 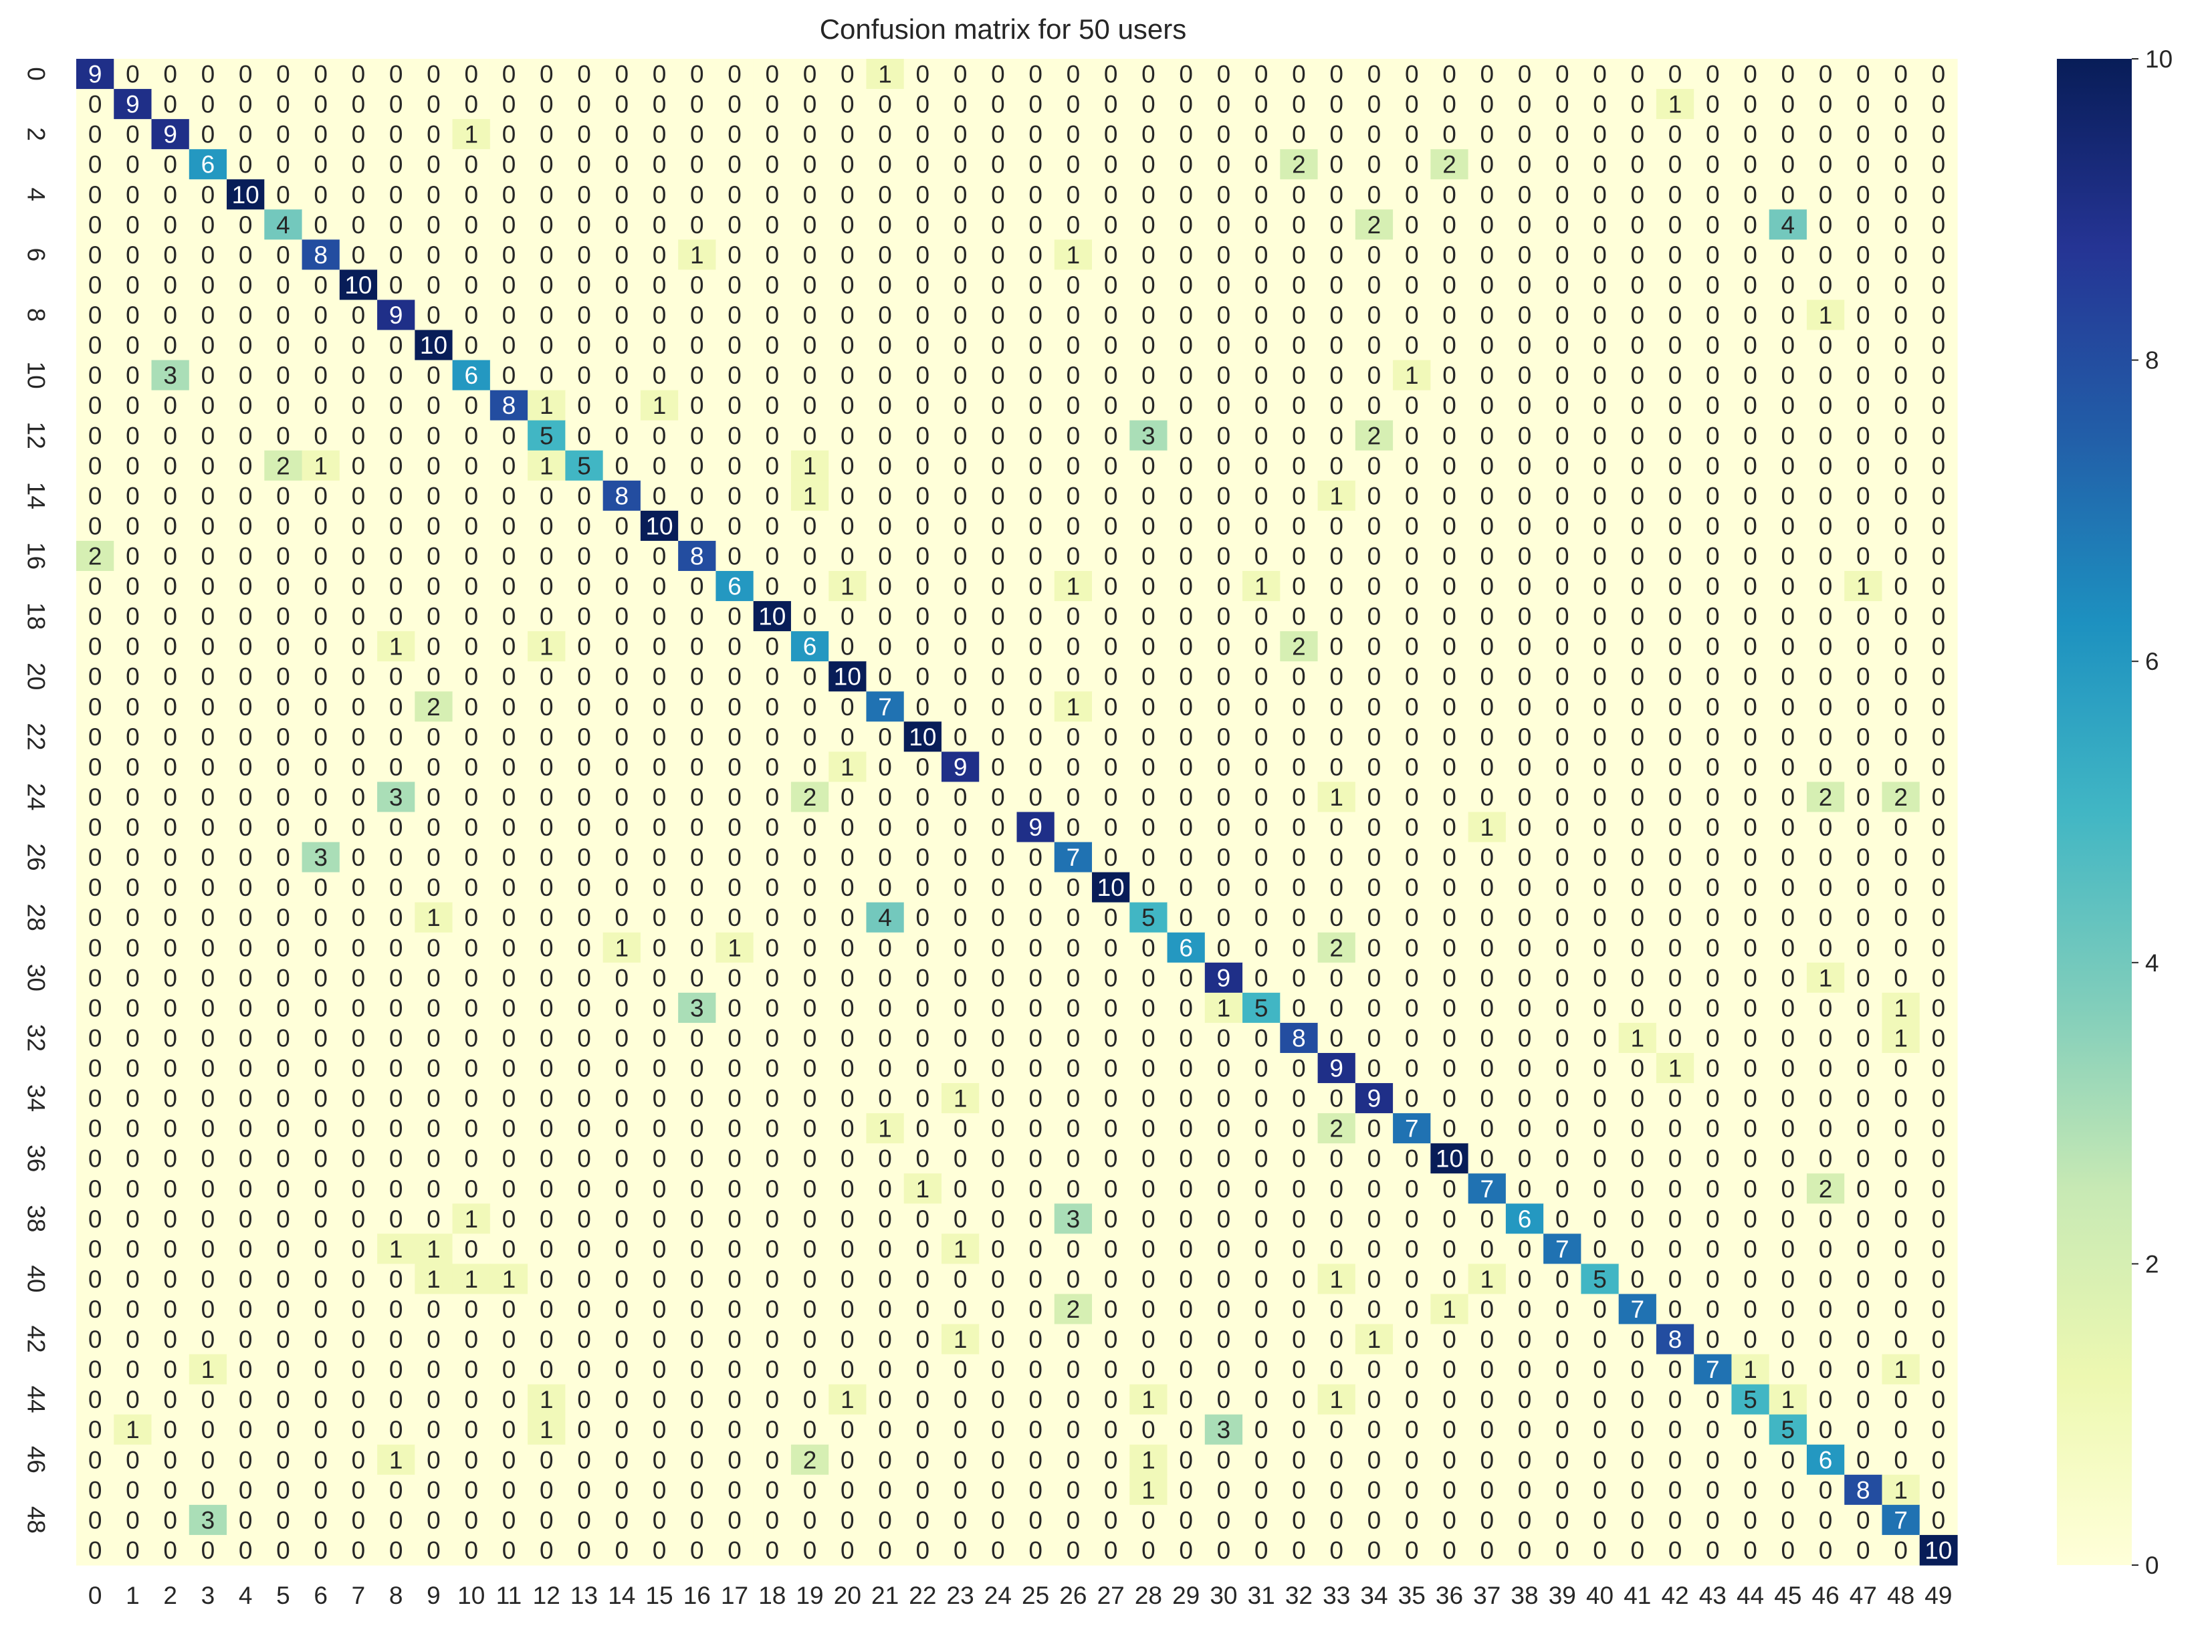 What do you see at coordinates (1336, 1129) in the screenshot?
I see `cell-value-label: 2` at bounding box center [1336, 1129].